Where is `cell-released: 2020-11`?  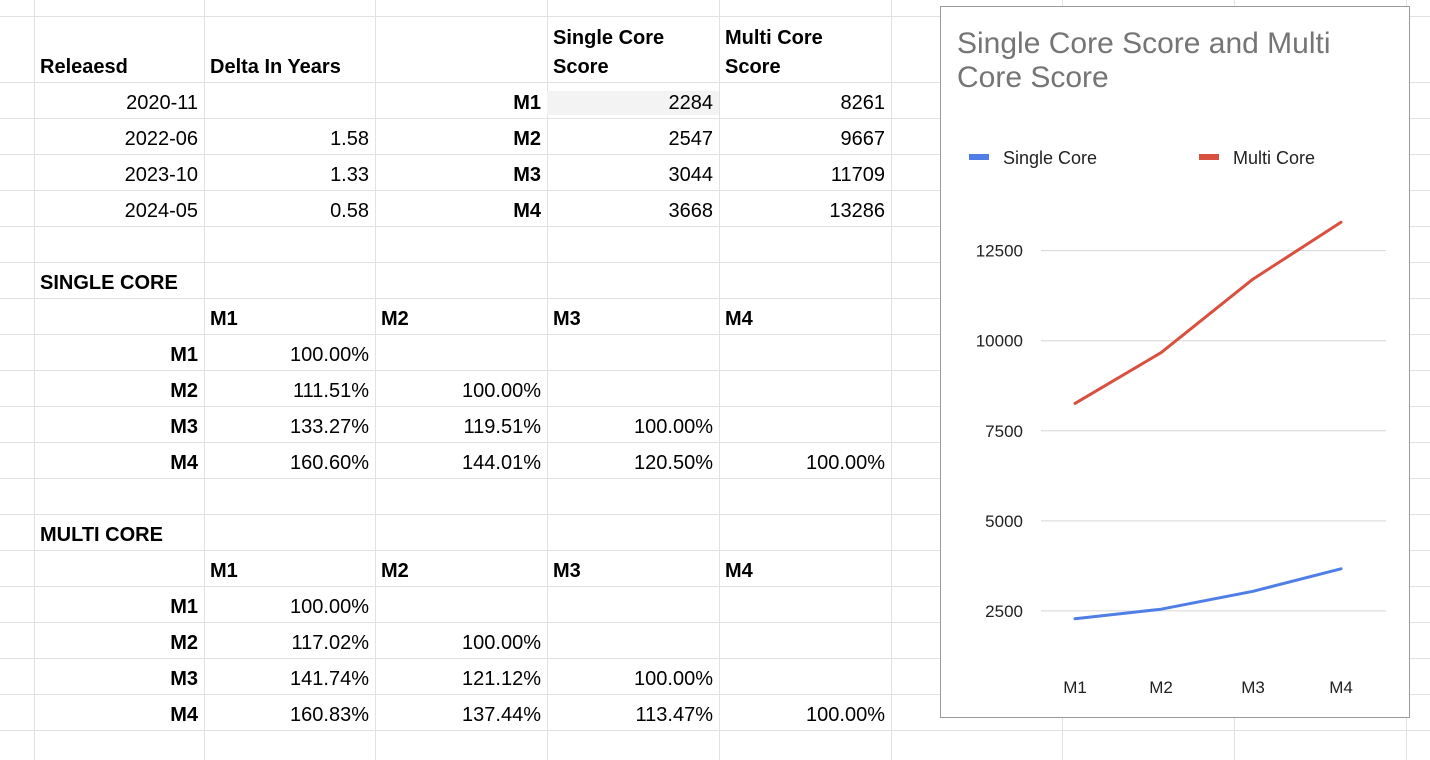
cell-released: 2020-11 is located at coordinates (162, 103).